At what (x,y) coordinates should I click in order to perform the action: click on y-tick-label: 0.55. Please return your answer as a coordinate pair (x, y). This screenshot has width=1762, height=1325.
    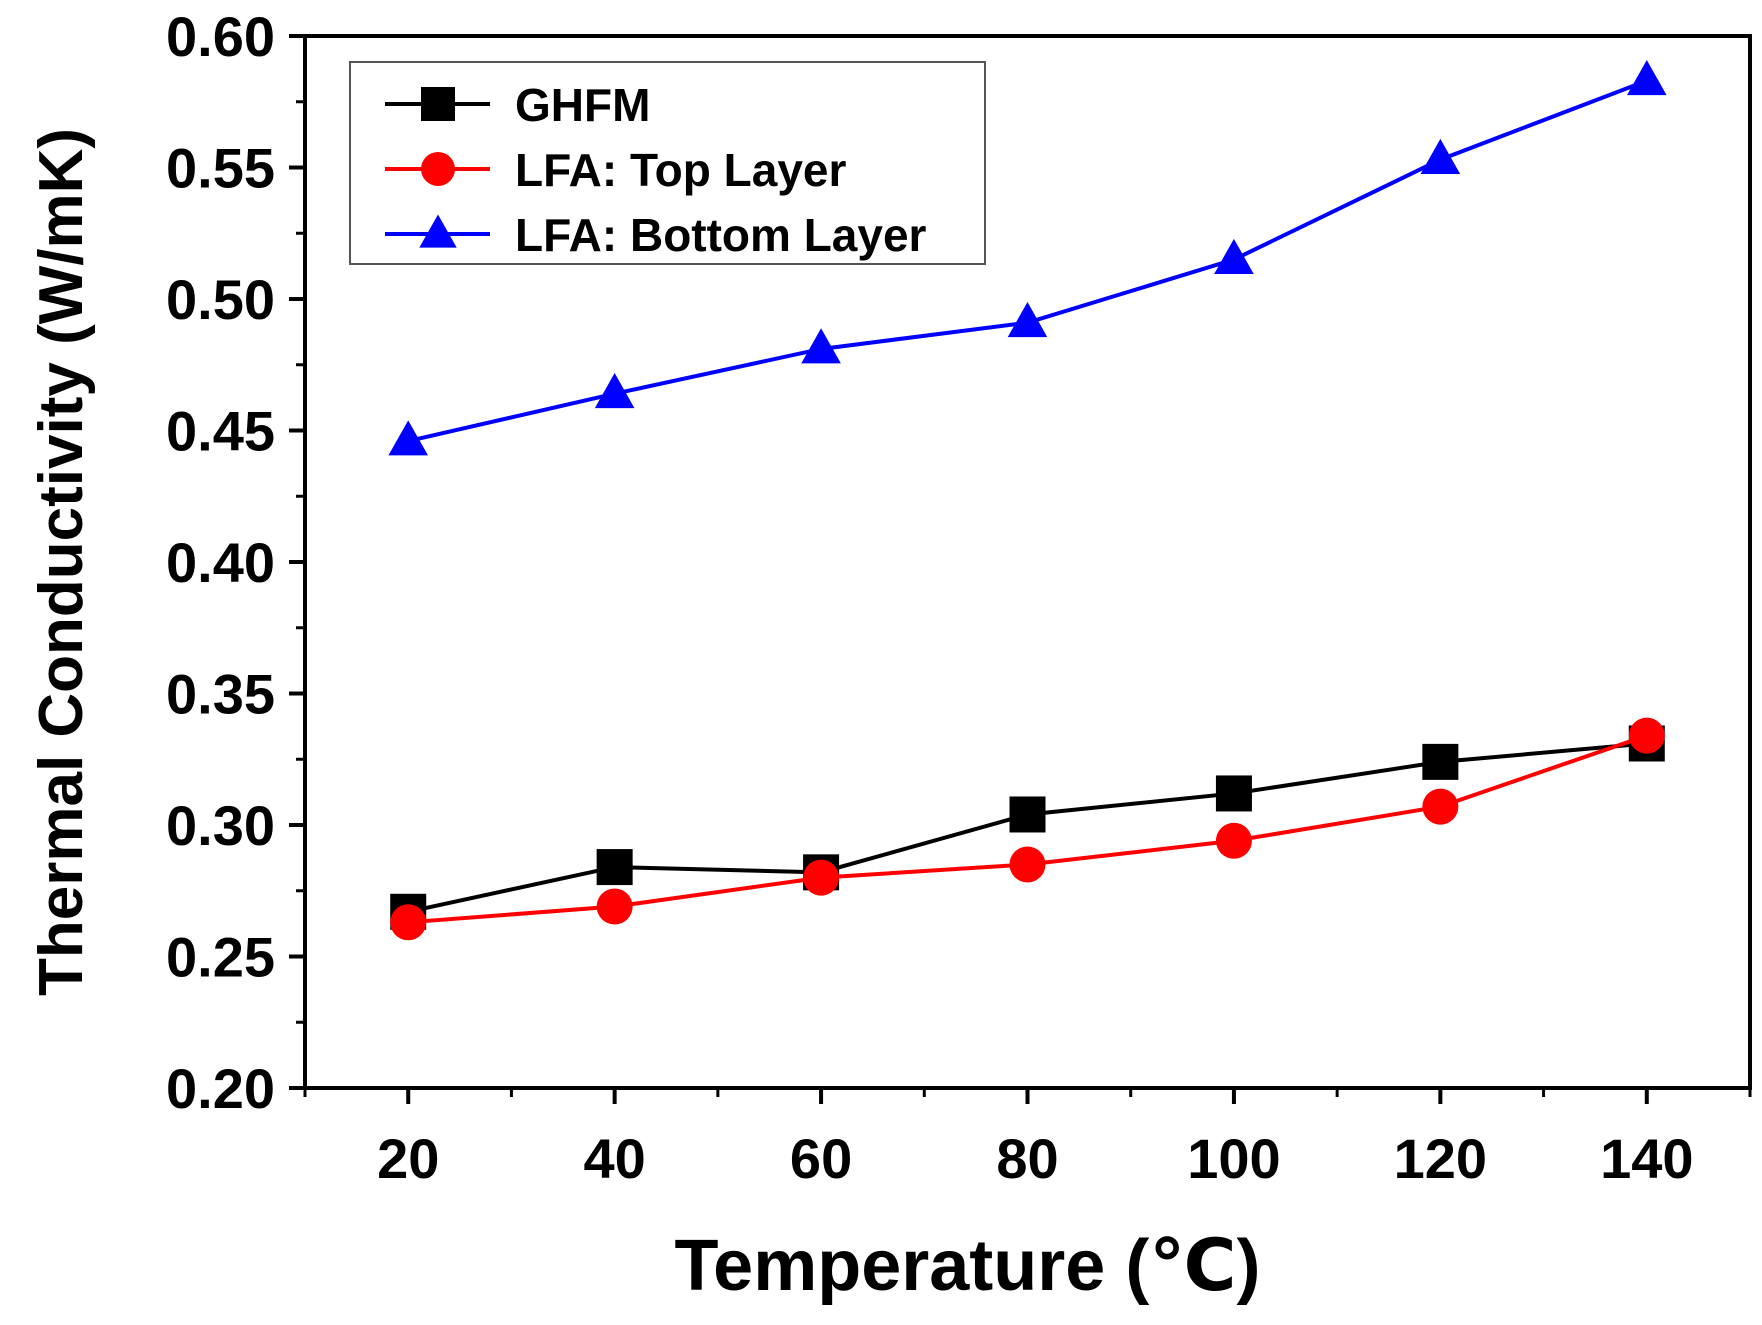
    Looking at the image, I should click on (220, 168).